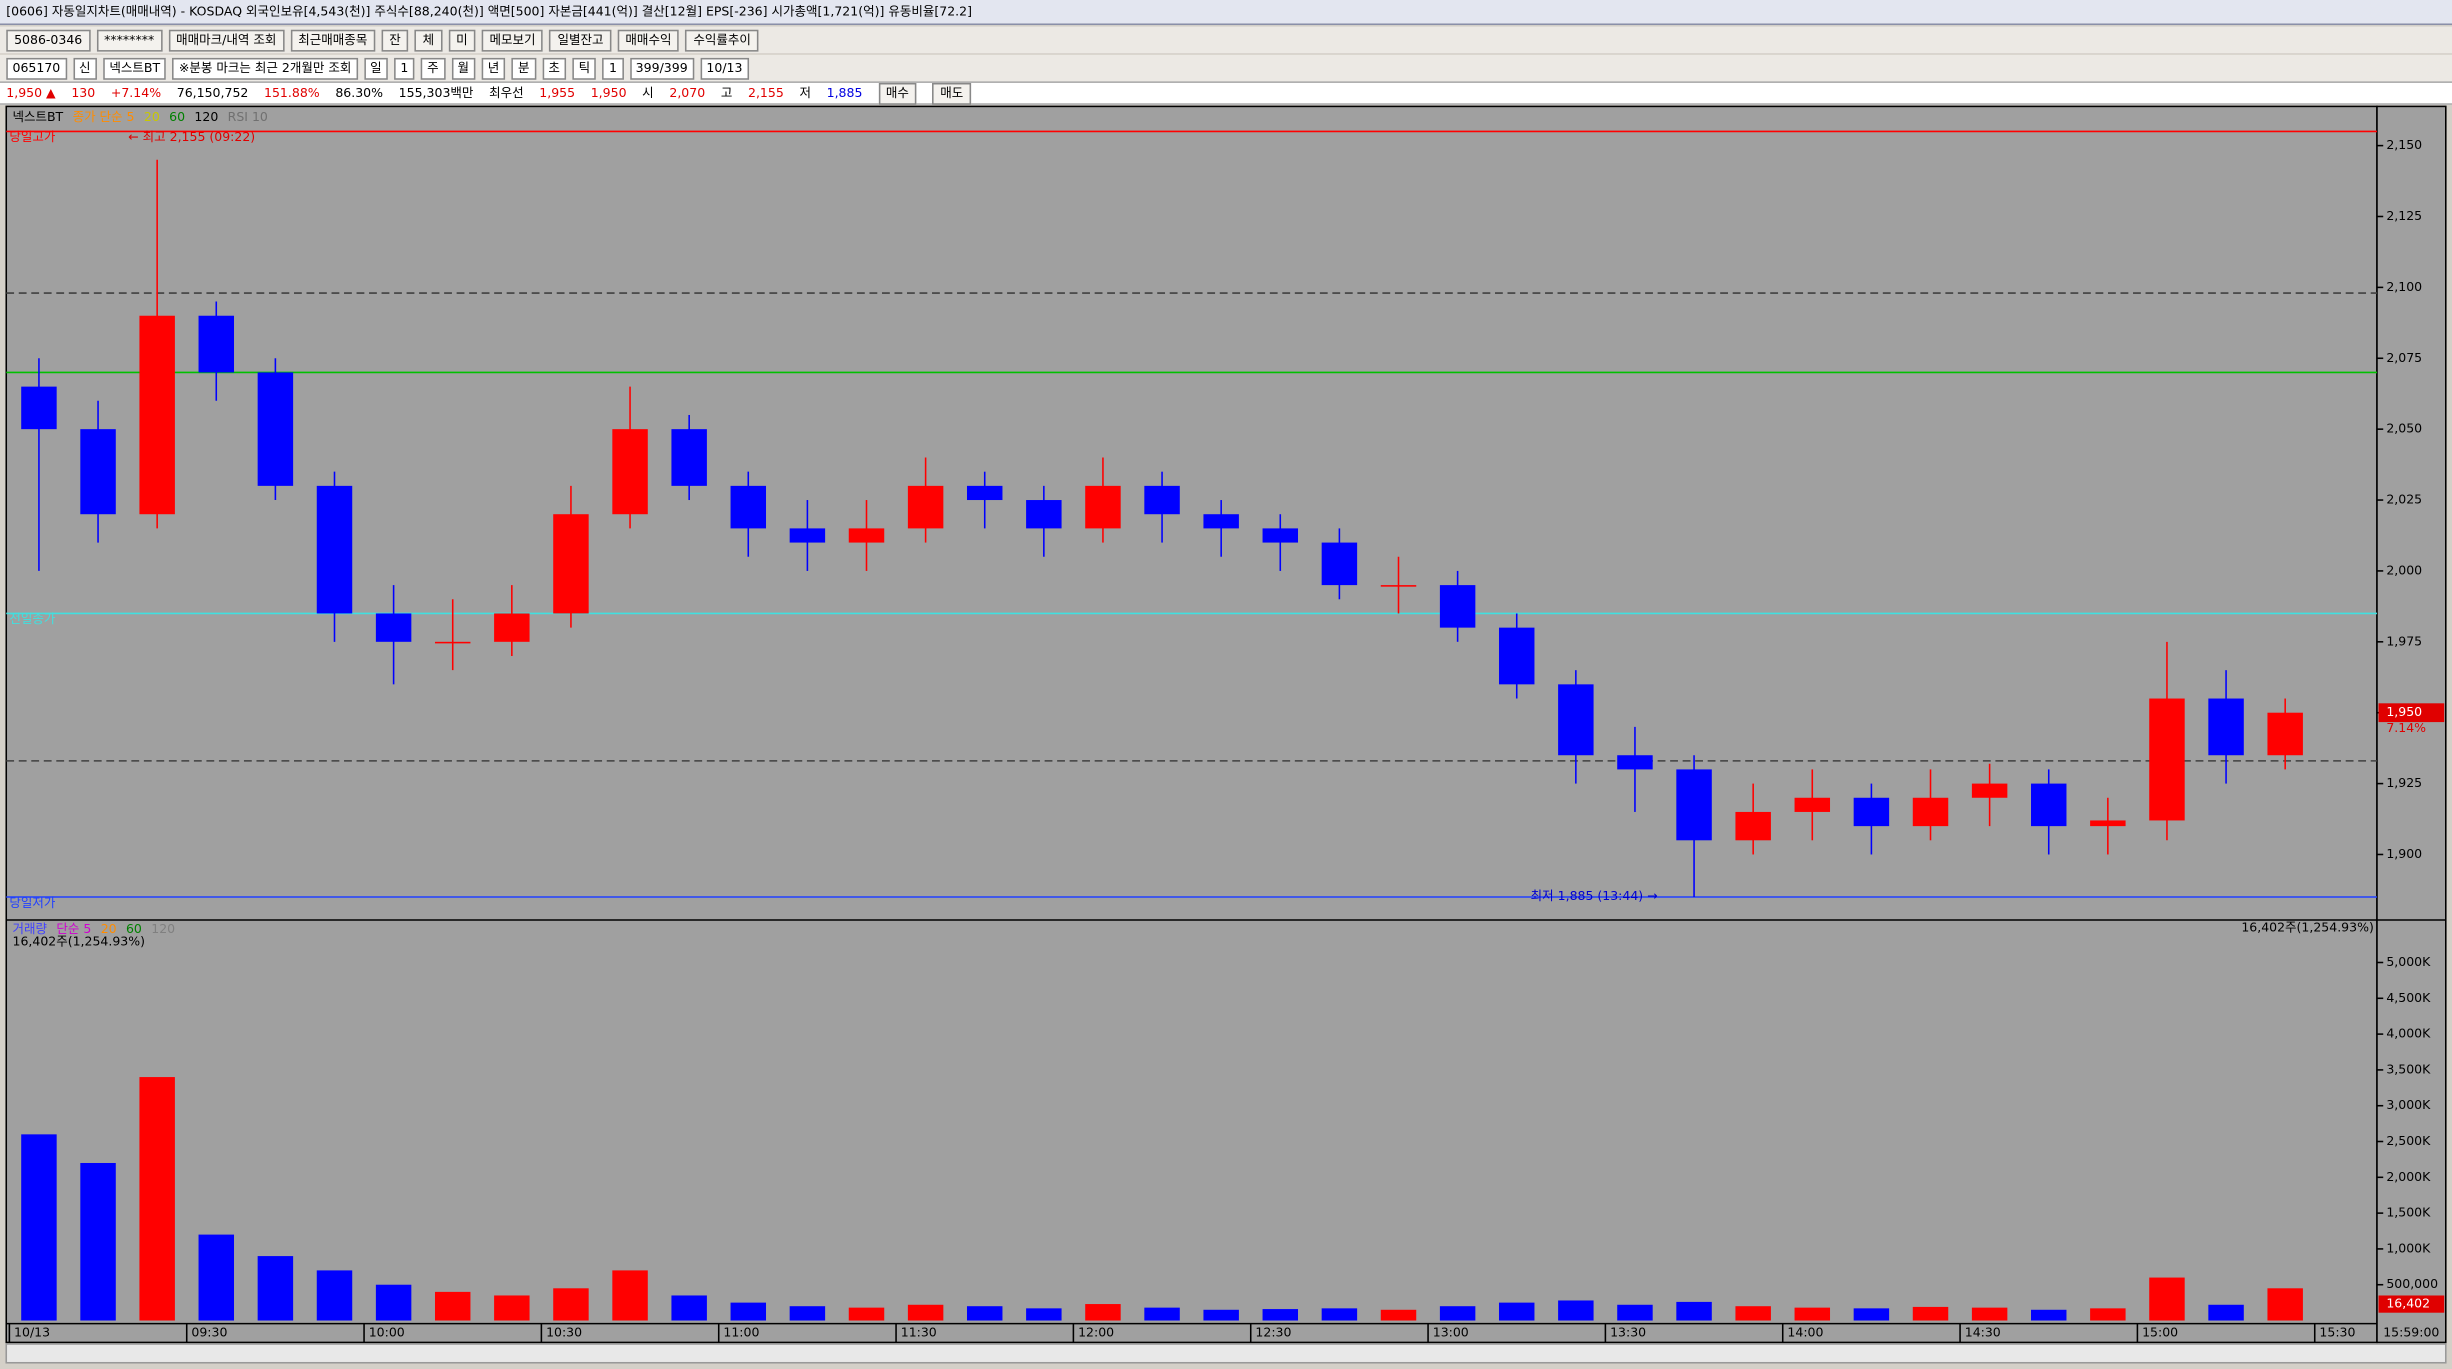  I want to click on reference-label: 전일종가, so click(32, 618).